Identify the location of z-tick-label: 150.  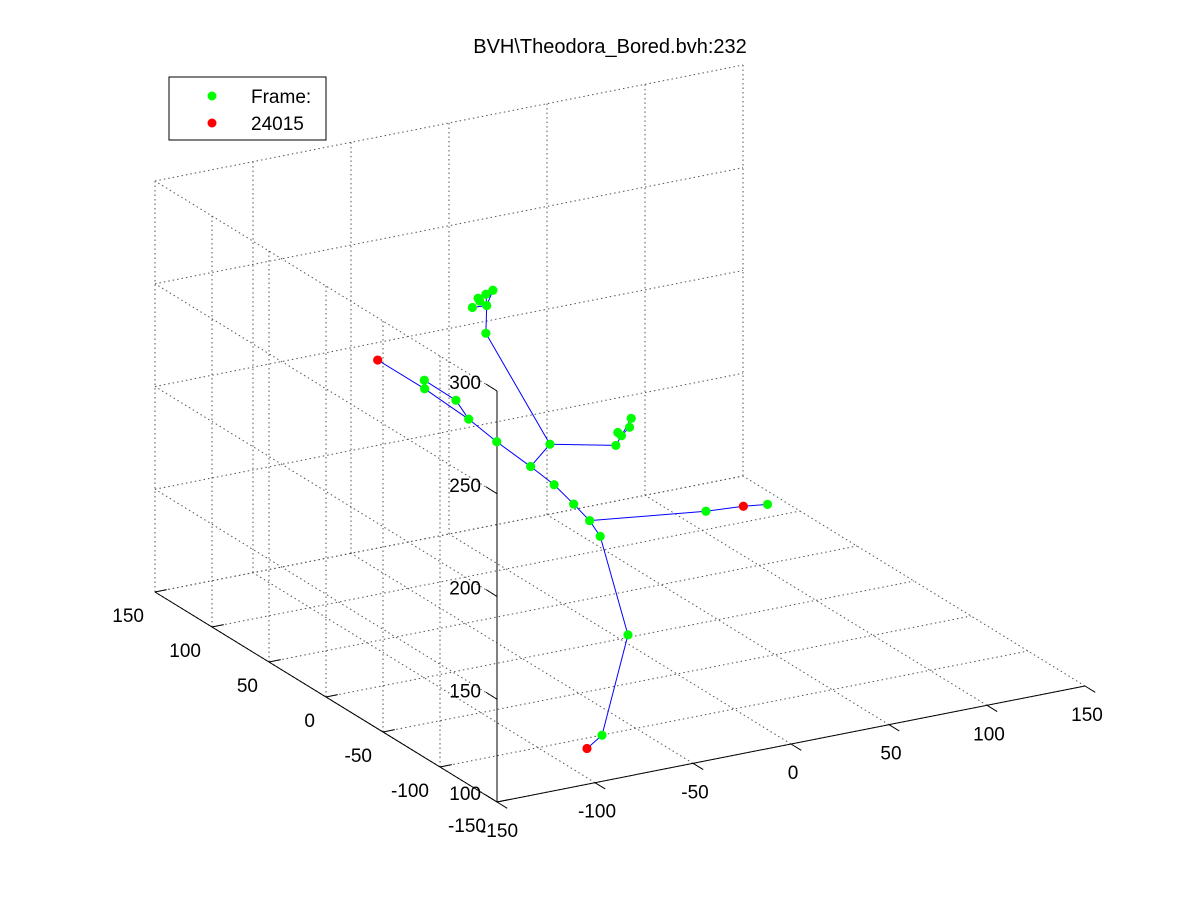
(465, 691).